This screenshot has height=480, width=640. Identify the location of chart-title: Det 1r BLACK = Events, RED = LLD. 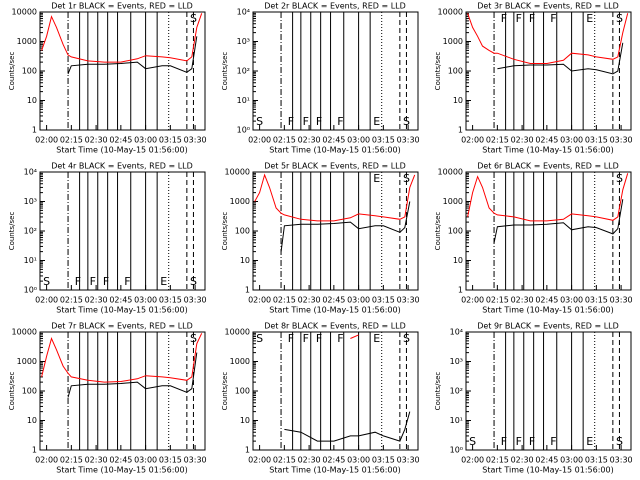
(122, 6).